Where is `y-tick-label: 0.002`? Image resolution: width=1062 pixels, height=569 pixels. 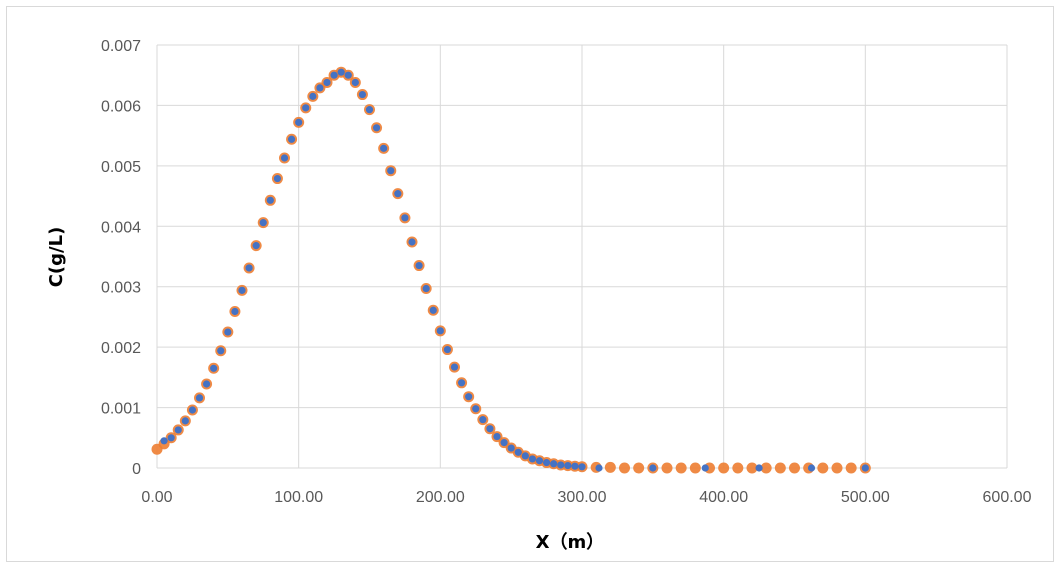 y-tick-label: 0.002 is located at coordinates (121, 348).